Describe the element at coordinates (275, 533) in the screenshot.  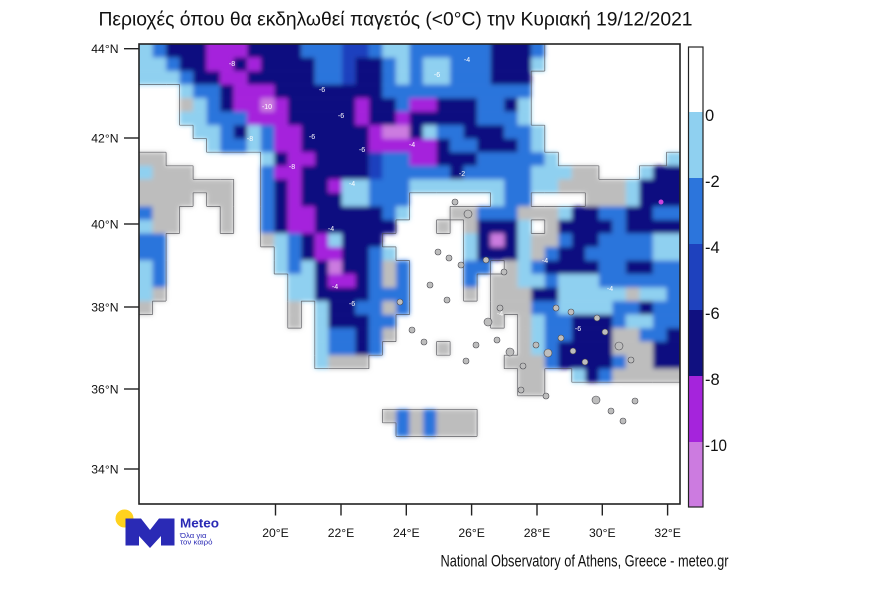
I see `svg-text: 20°E` at that location.